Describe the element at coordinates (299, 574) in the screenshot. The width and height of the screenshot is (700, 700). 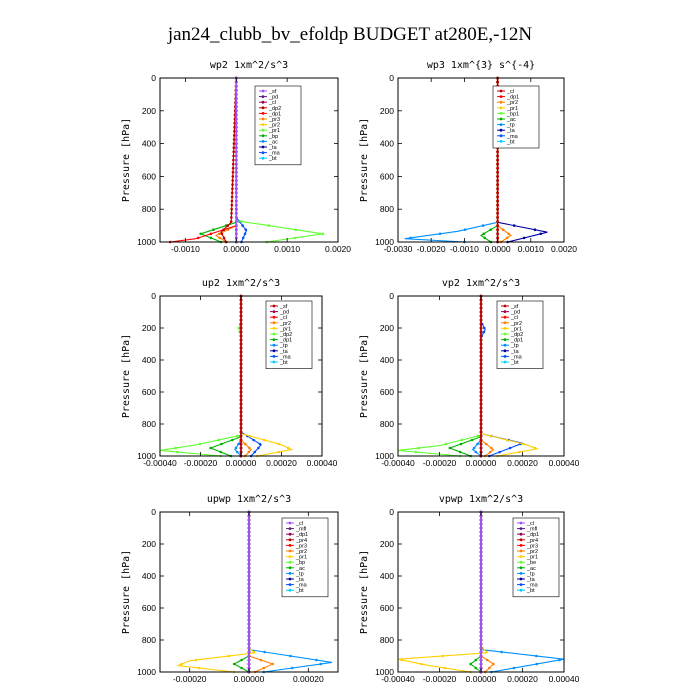
I see `legend-label: _tp` at that location.